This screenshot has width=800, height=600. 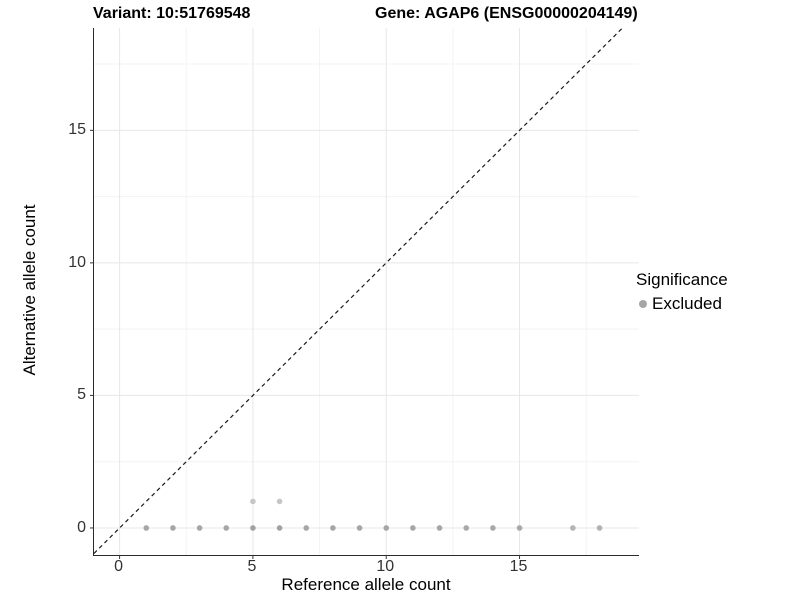 I want to click on x-axis-title: Reference allele count, so click(x=366, y=584).